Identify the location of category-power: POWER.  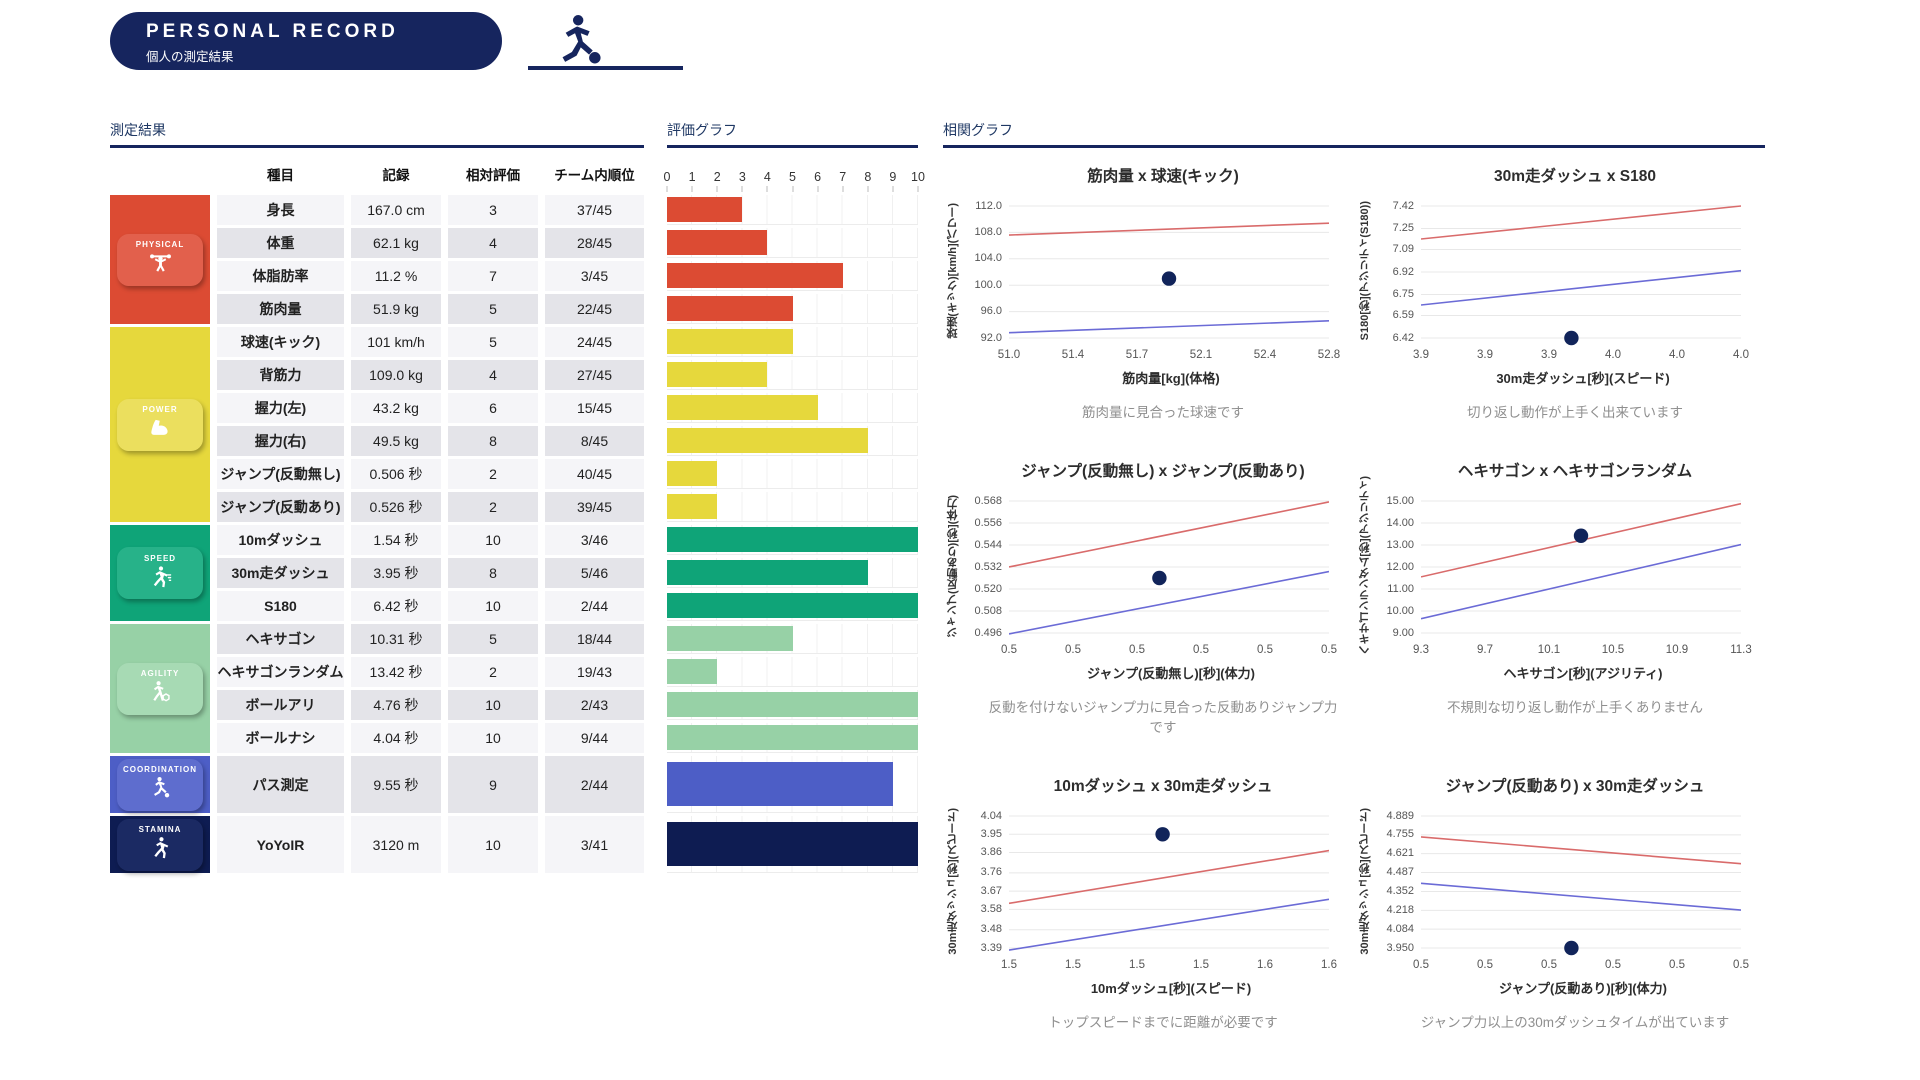
(160, 424).